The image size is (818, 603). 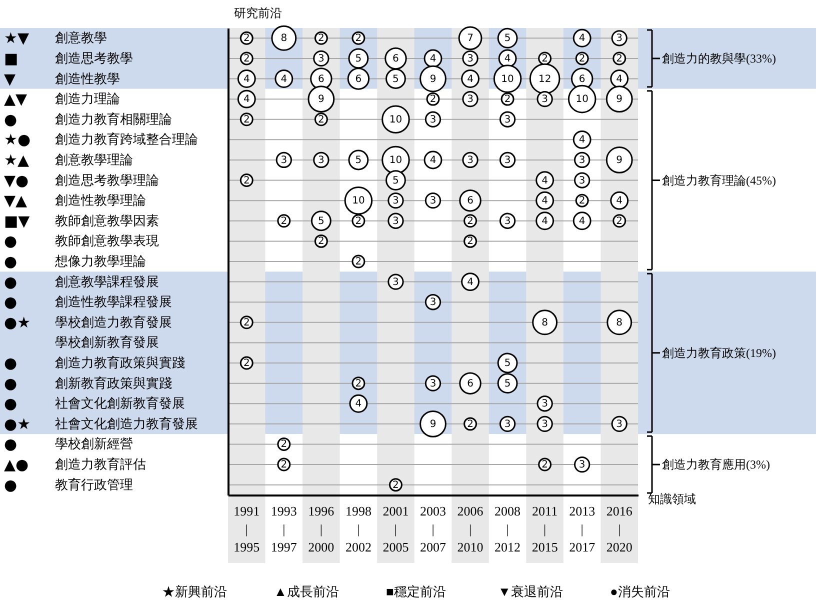 I want to click on y-axis-title: 研究前沿, so click(x=258, y=13).